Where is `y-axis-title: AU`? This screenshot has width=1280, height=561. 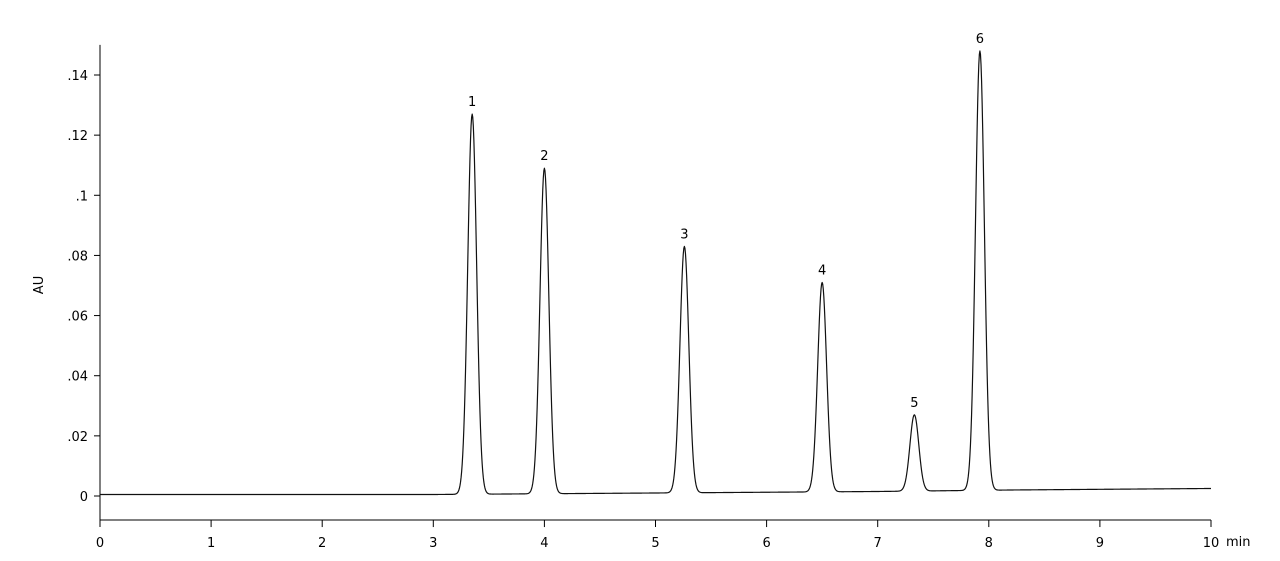
y-axis-title: AU is located at coordinates (39, 285).